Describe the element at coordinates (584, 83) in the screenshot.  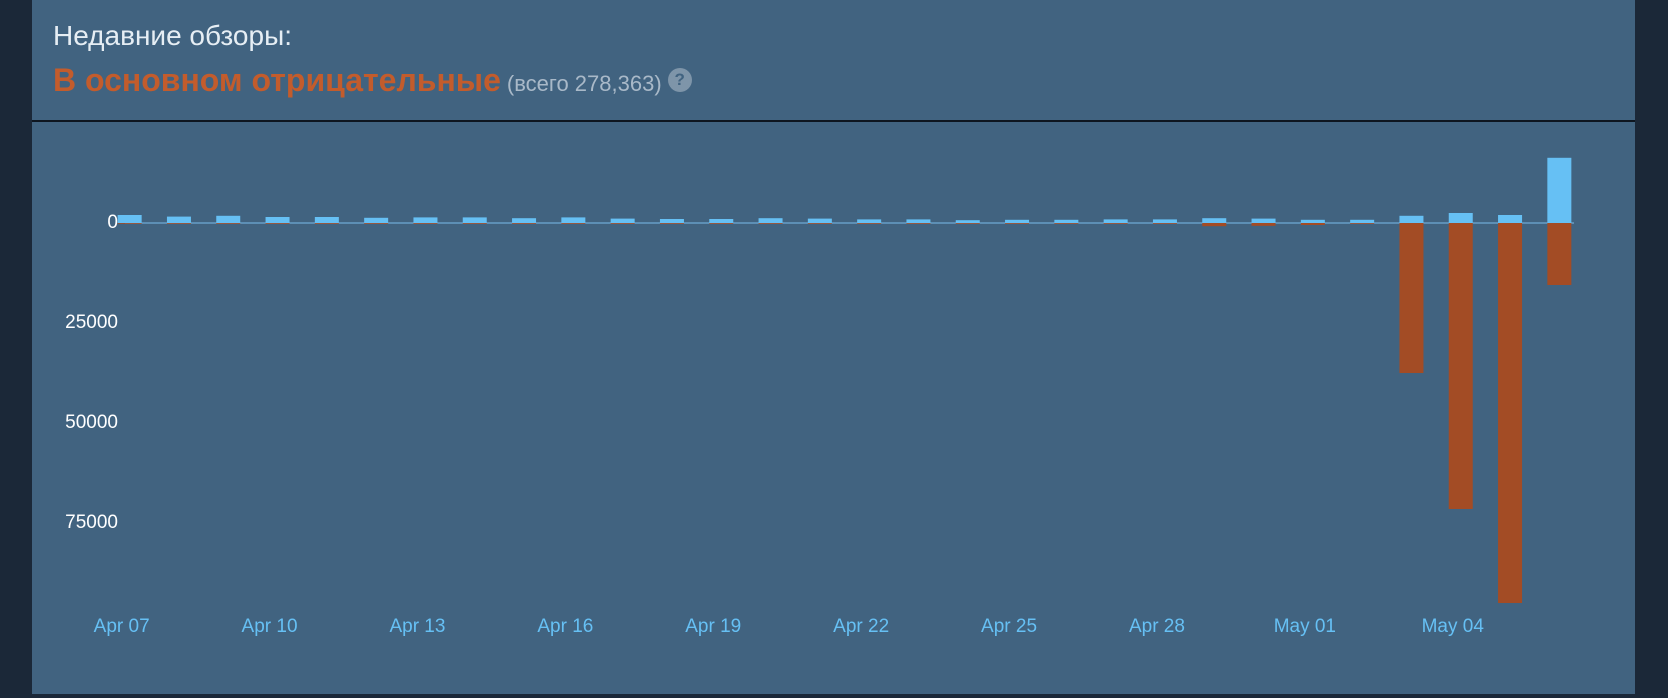
I see `total: (всего 278,363)` at that location.